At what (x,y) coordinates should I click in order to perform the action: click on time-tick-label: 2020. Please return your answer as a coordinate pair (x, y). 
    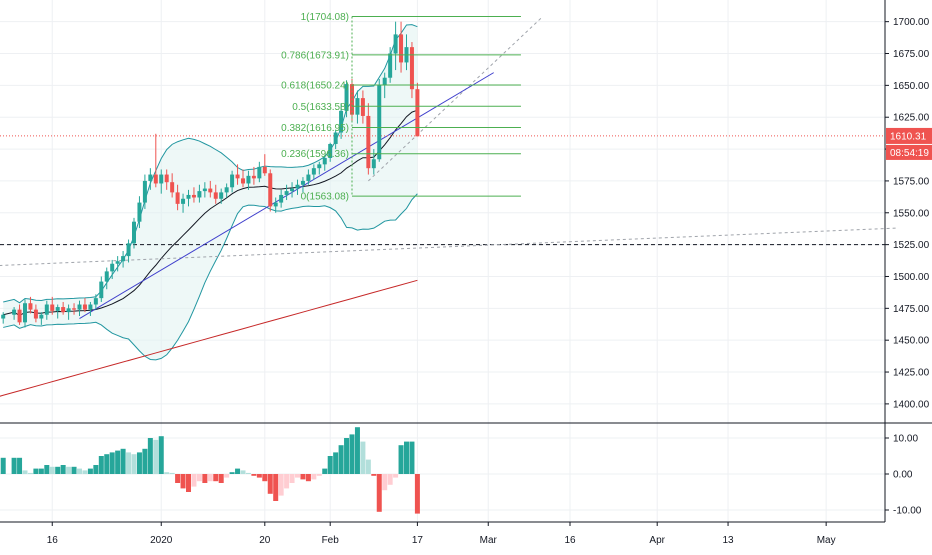
    Looking at the image, I should click on (161, 540).